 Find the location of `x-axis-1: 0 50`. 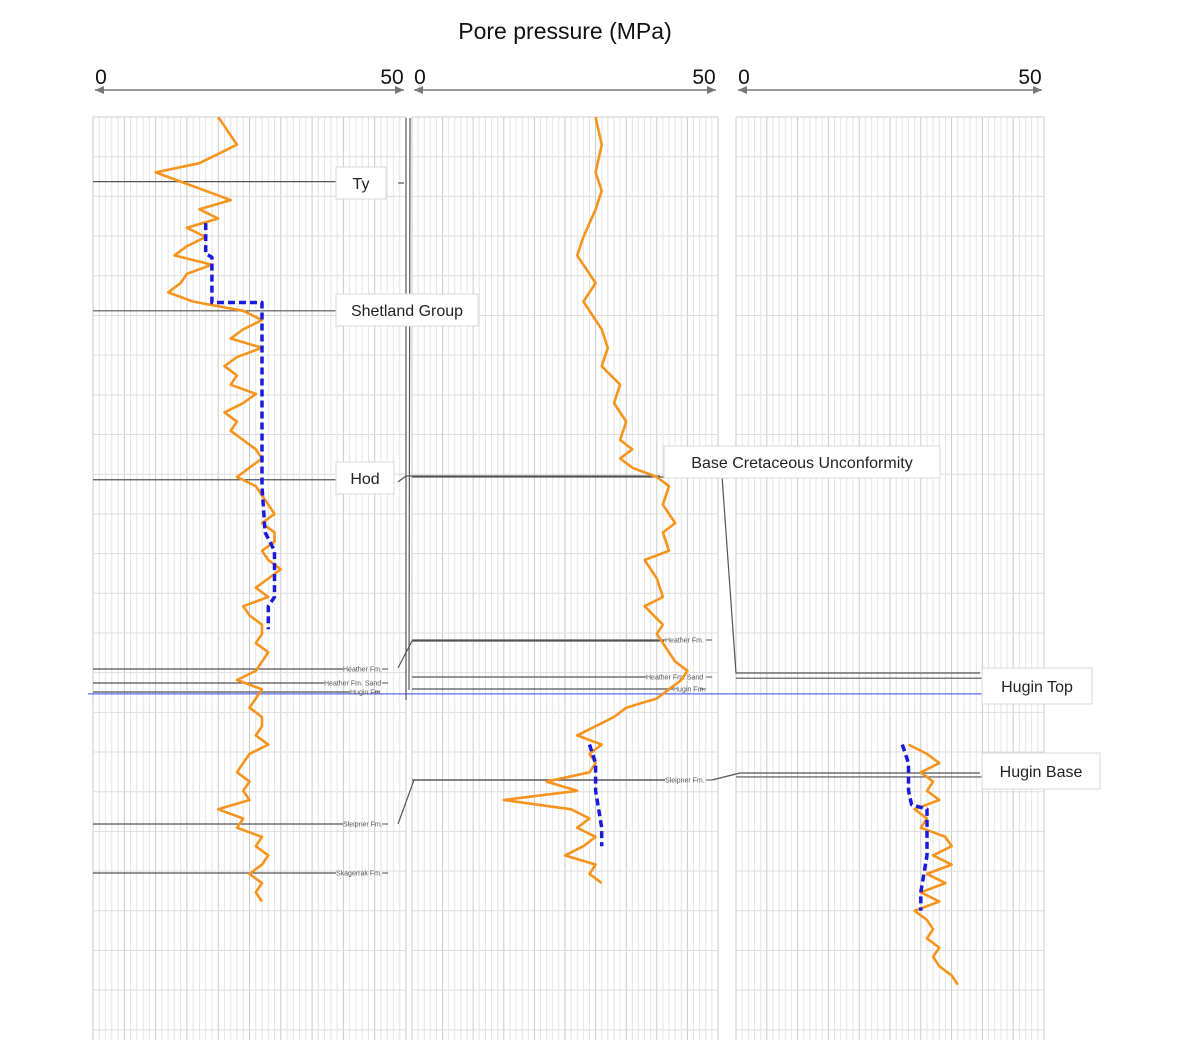

x-axis-1: 0 50 is located at coordinates (249, 80).